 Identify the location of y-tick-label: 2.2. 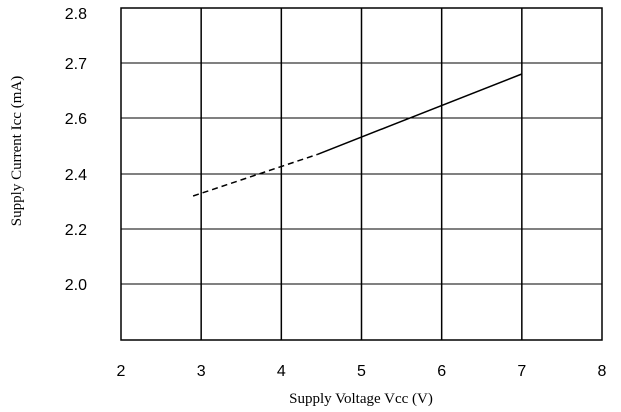
(76, 230).